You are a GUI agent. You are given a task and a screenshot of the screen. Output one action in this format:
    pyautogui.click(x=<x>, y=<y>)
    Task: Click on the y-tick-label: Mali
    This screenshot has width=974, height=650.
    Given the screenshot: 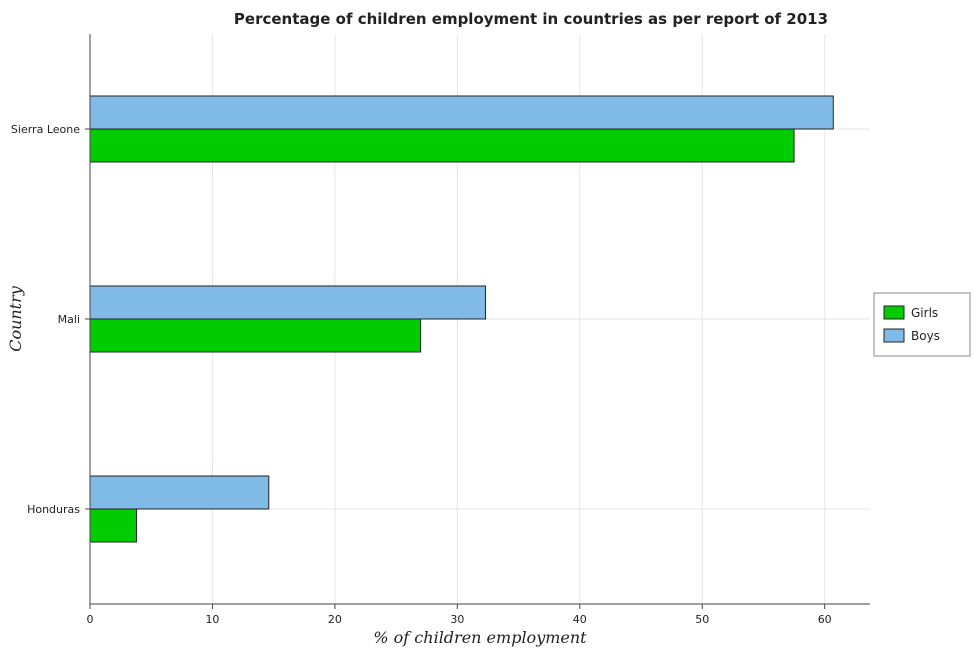 What is the action you would take?
    pyautogui.click(x=69, y=319)
    